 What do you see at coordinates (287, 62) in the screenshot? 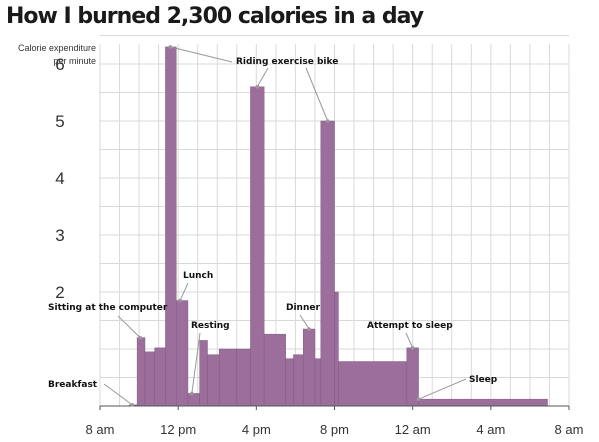
I see `annotation-label: Riding exercise bike` at bounding box center [287, 62].